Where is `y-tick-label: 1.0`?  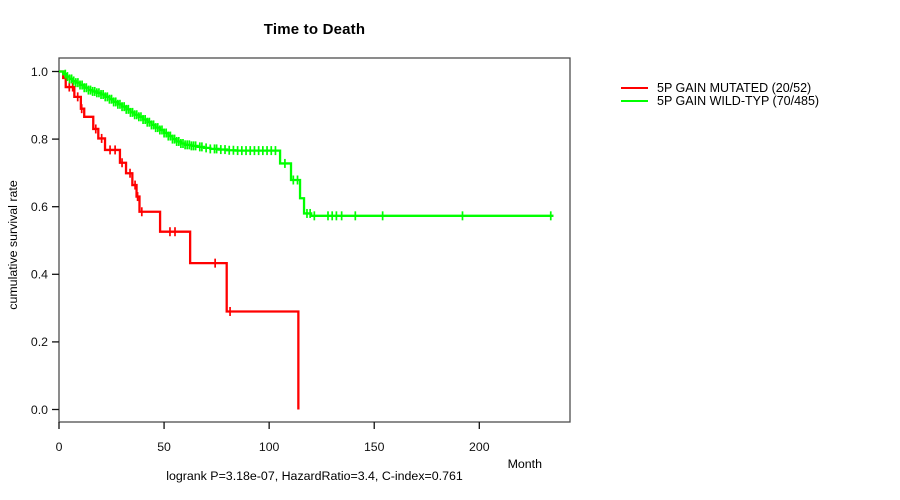 y-tick-label: 1.0 is located at coordinates (39, 72).